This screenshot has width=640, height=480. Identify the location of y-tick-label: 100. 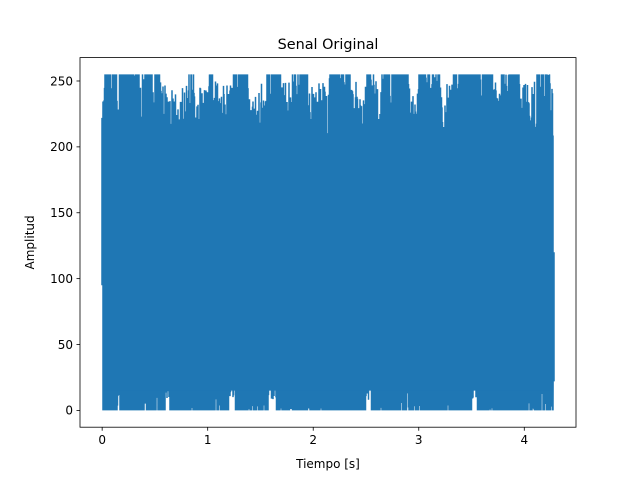
(61, 279).